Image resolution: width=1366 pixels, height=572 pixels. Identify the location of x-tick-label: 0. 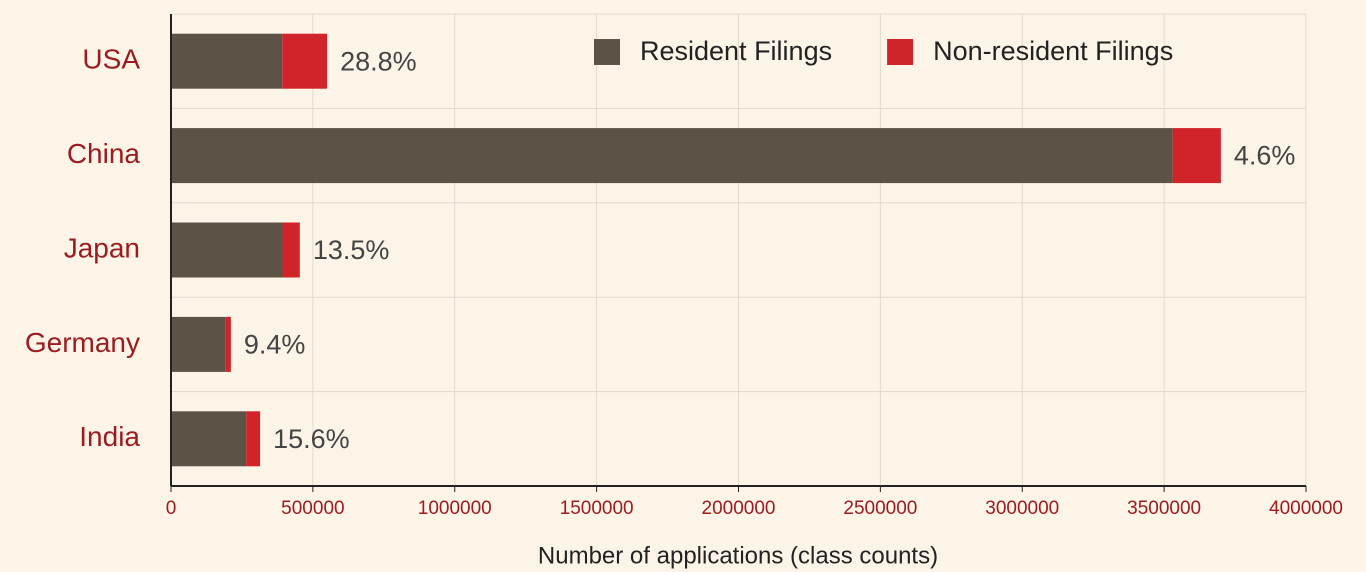
(171, 508).